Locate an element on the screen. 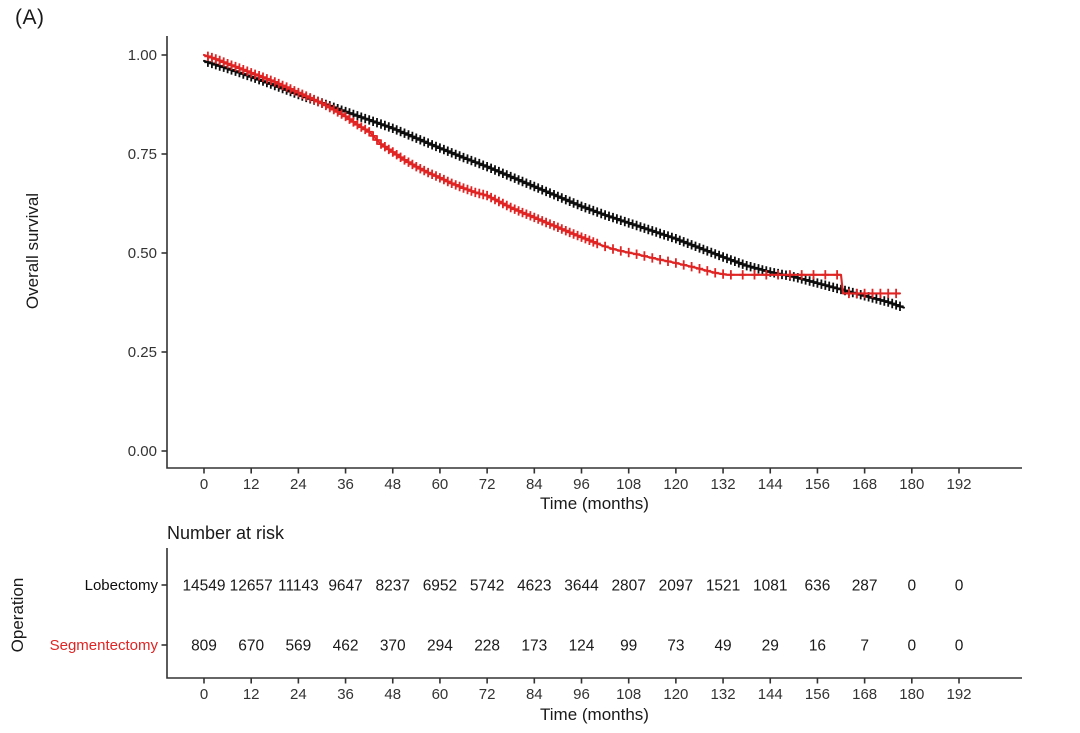  risk-x-tick-label: 168 is located at coordinates (864, 694).